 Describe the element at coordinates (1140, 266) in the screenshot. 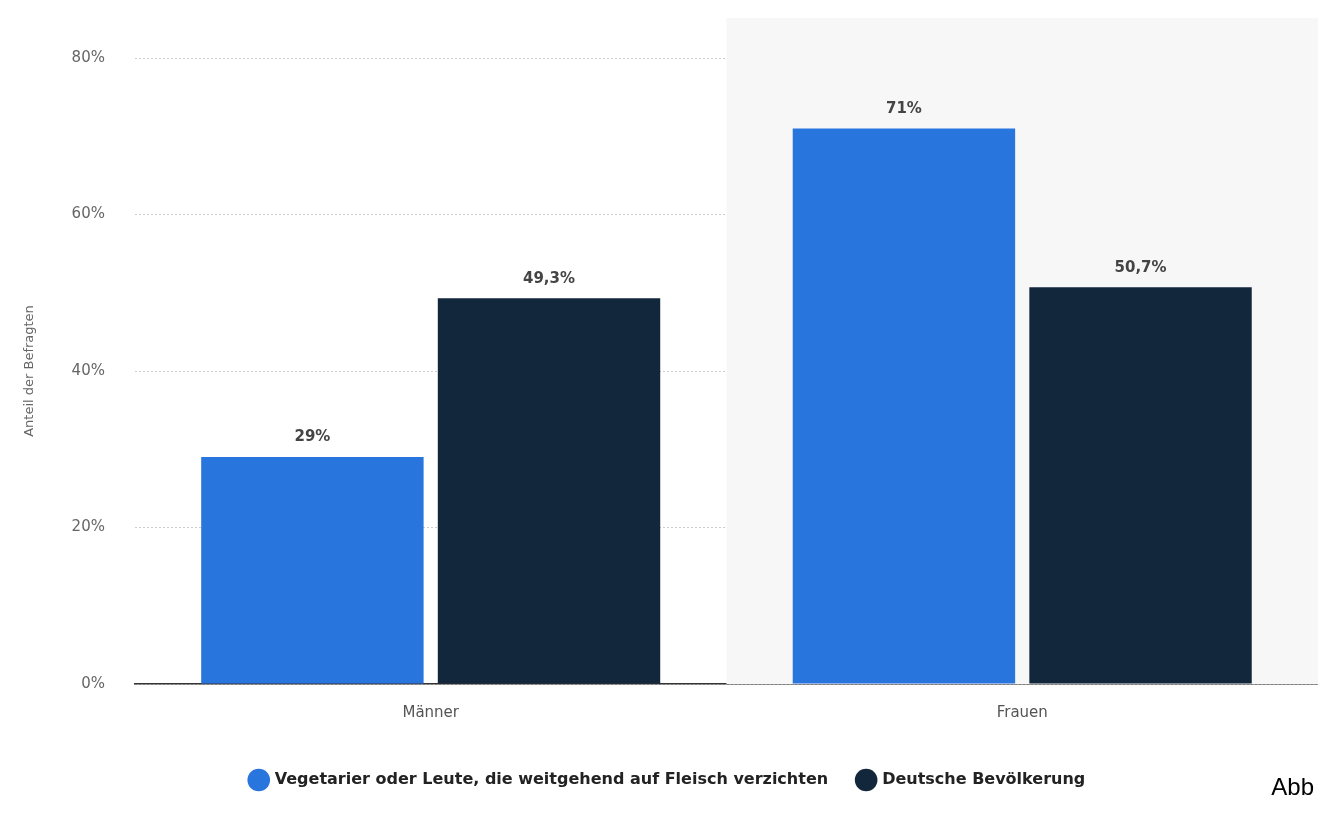

I see `data-label: 50,7%` at that location.